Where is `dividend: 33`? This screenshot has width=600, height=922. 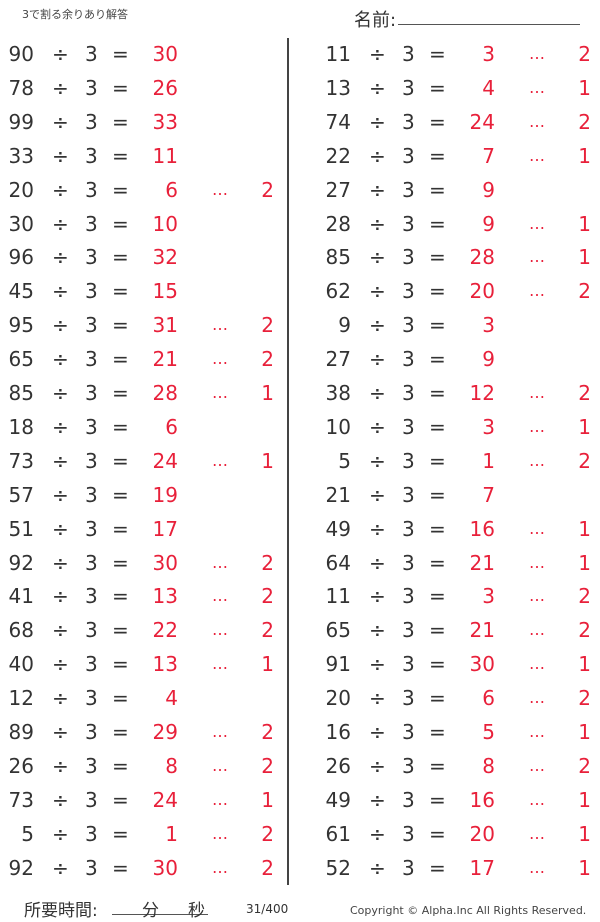
dividend: 33 is located at coordinates (21, 155).